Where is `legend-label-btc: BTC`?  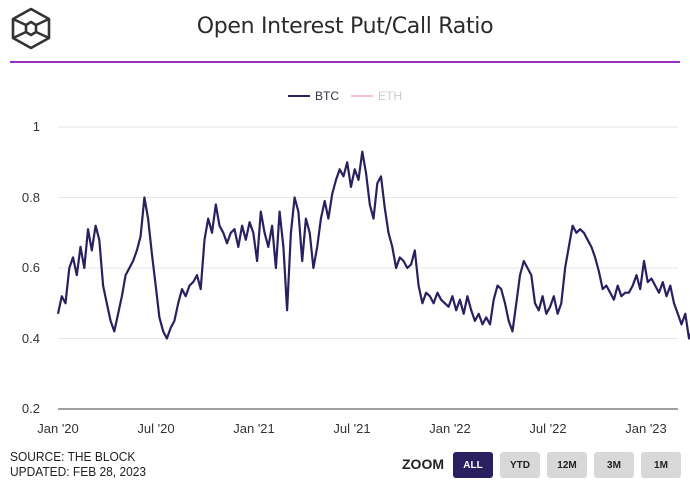
legend-label-btc: BTC is located at coordinates (327, 96).